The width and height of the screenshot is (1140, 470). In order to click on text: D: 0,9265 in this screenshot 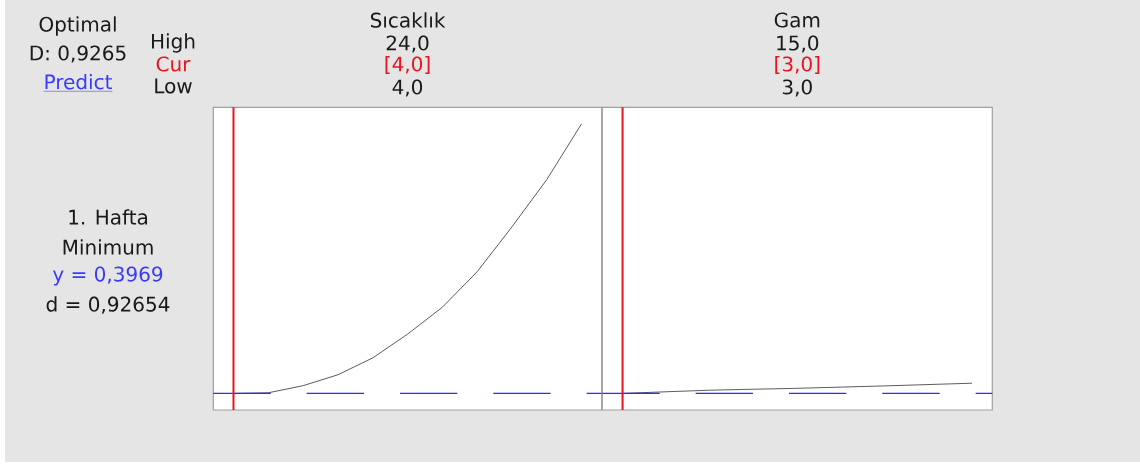, I will do `click(78, 54)`.